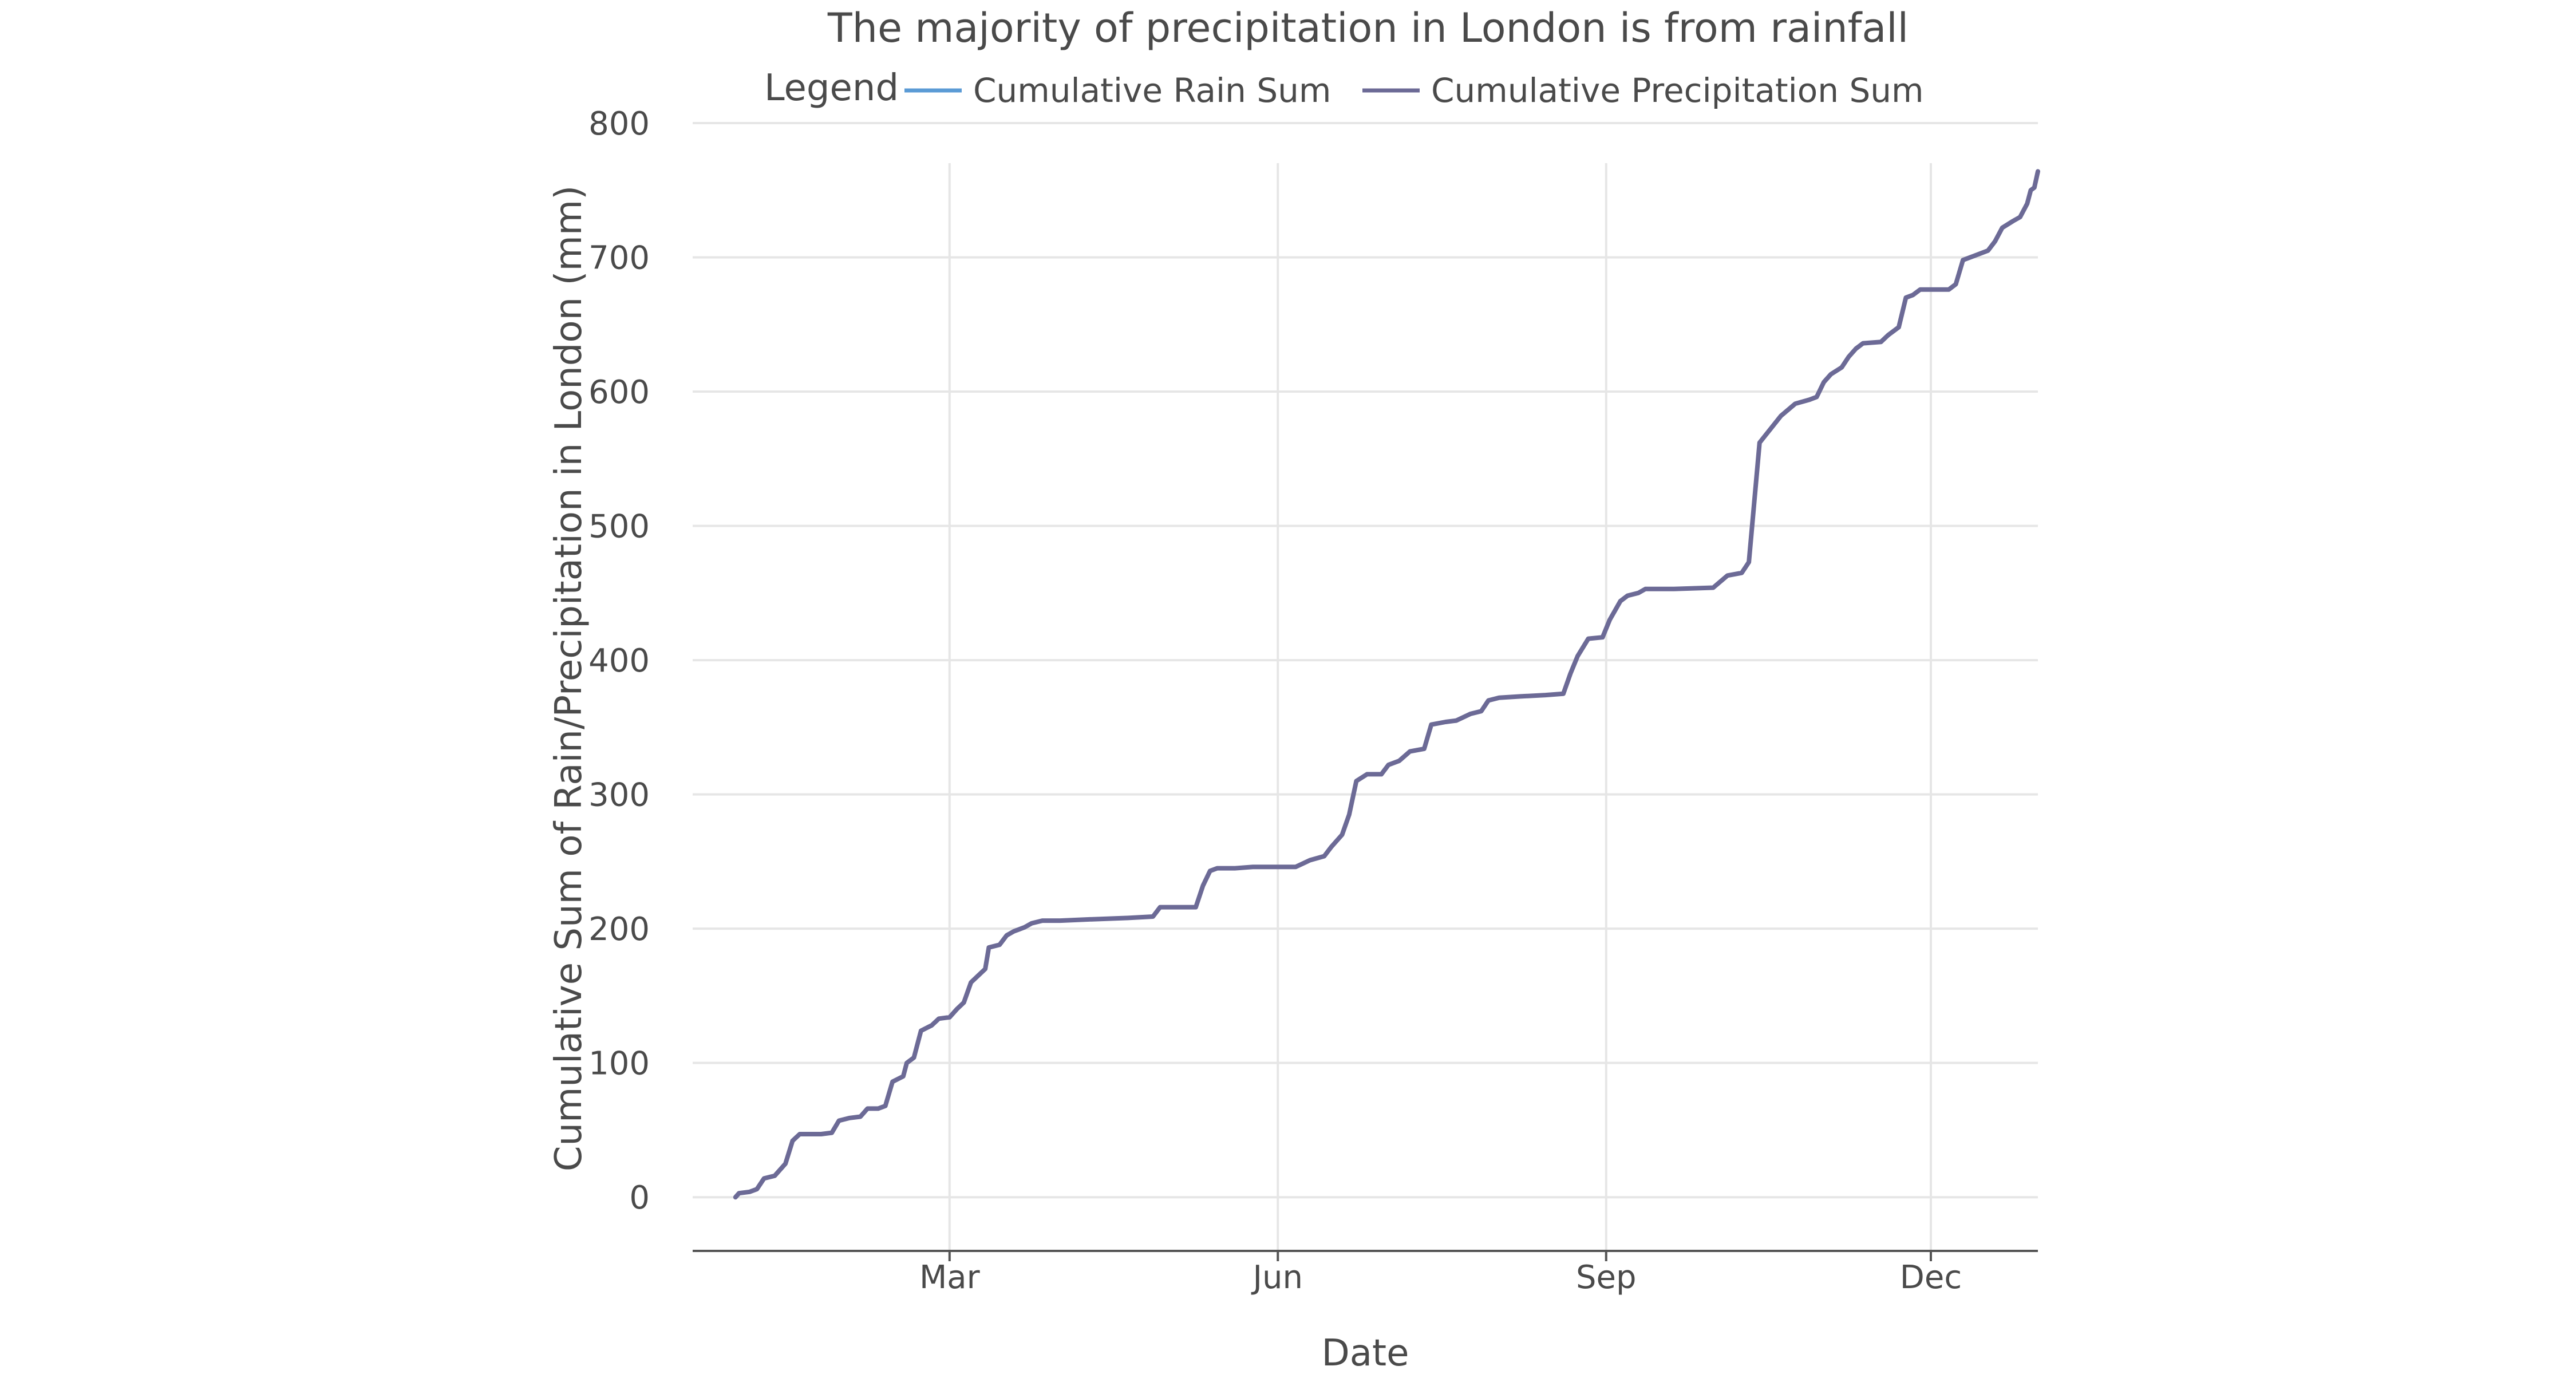 Image resolution: width=2576 pixels, height=1374 pixels. Describe the element at coordinates (1365, 1353) in the screenshot. I see `x-axis-label: Date` at that location.